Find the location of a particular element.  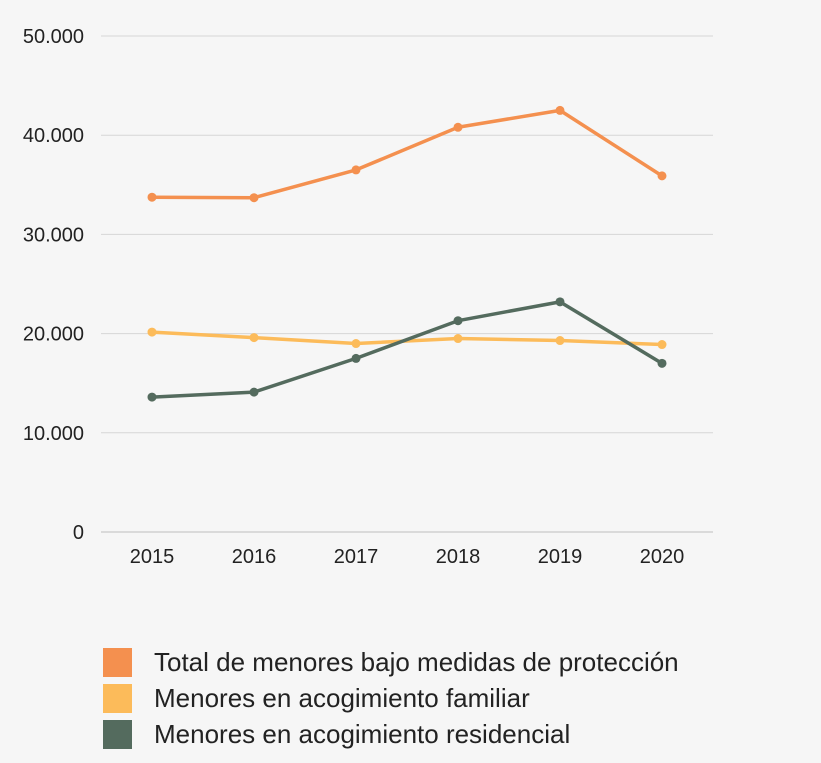

legend-item-familiar: Menores en acogimiento familiar is located at coordinates (391, 698).